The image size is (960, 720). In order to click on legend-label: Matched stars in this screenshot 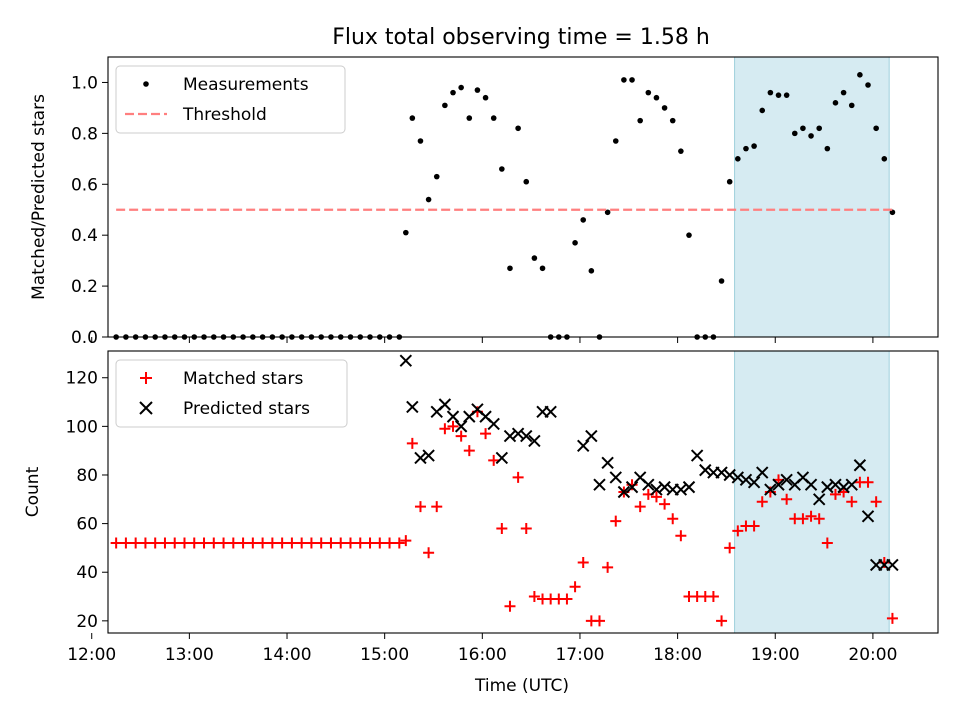, I will do `click(243, 379)`.